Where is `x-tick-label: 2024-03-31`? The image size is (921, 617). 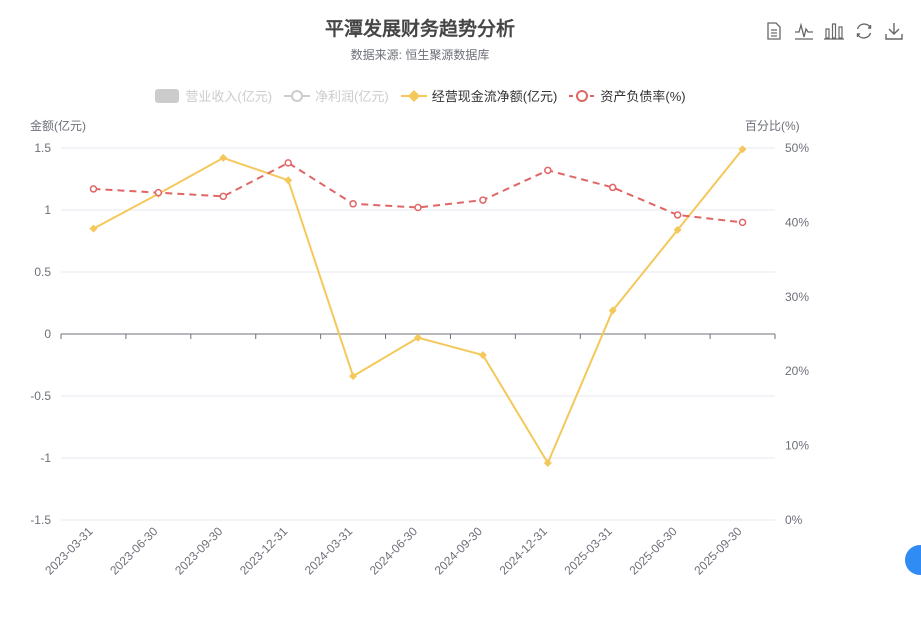 x-tick-label: 2024-03-31 is located at coordinates (329, 551).